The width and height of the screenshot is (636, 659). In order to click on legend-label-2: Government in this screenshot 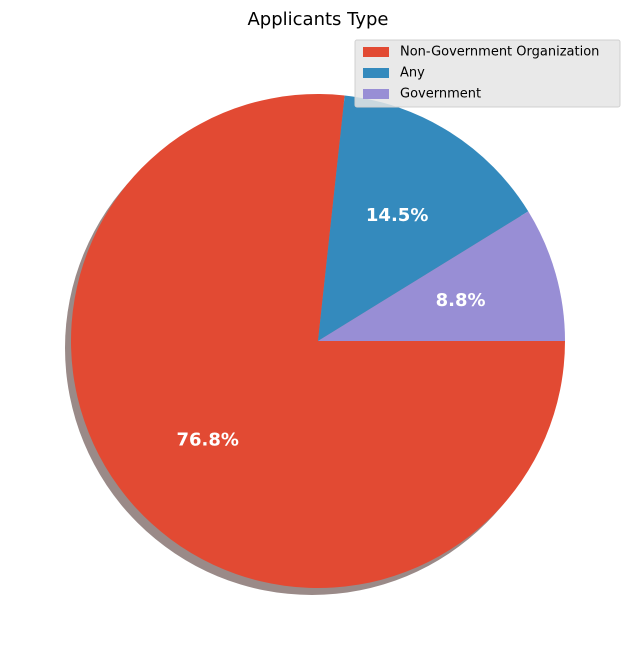, I will do `click(440, 94)`.